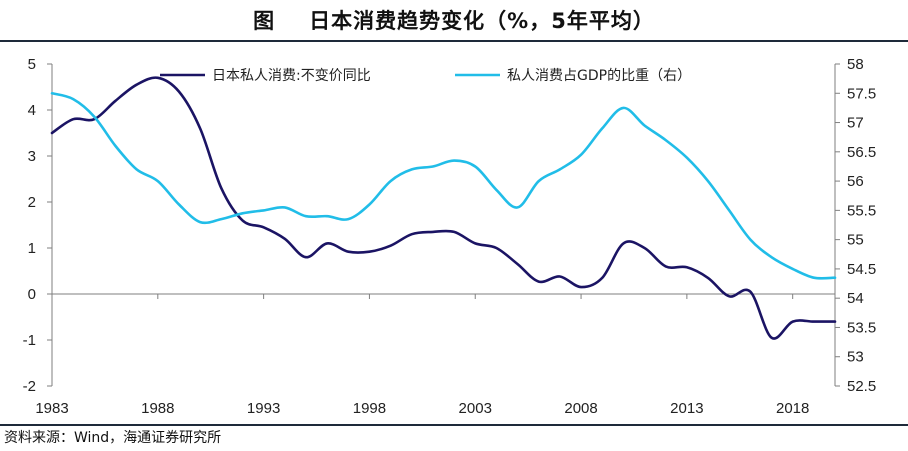  Describe the element at coordinates (861, 386) in the screenshot. I see `y-right-tick-label: 52.5` at that location.